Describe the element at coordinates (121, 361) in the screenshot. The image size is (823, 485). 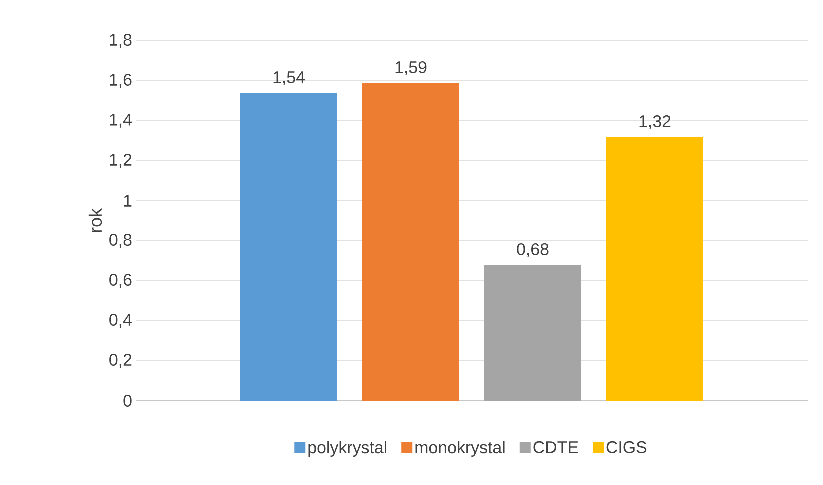
I see `y-tick-label: 0,2` at that location.